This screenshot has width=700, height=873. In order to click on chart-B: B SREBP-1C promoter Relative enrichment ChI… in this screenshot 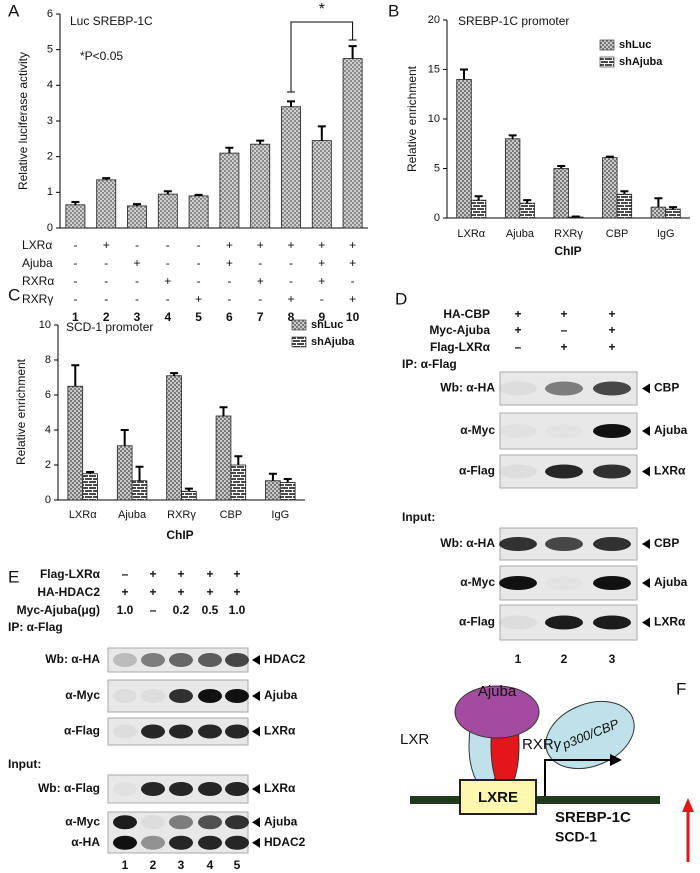, I will do `click(539, 129)`.